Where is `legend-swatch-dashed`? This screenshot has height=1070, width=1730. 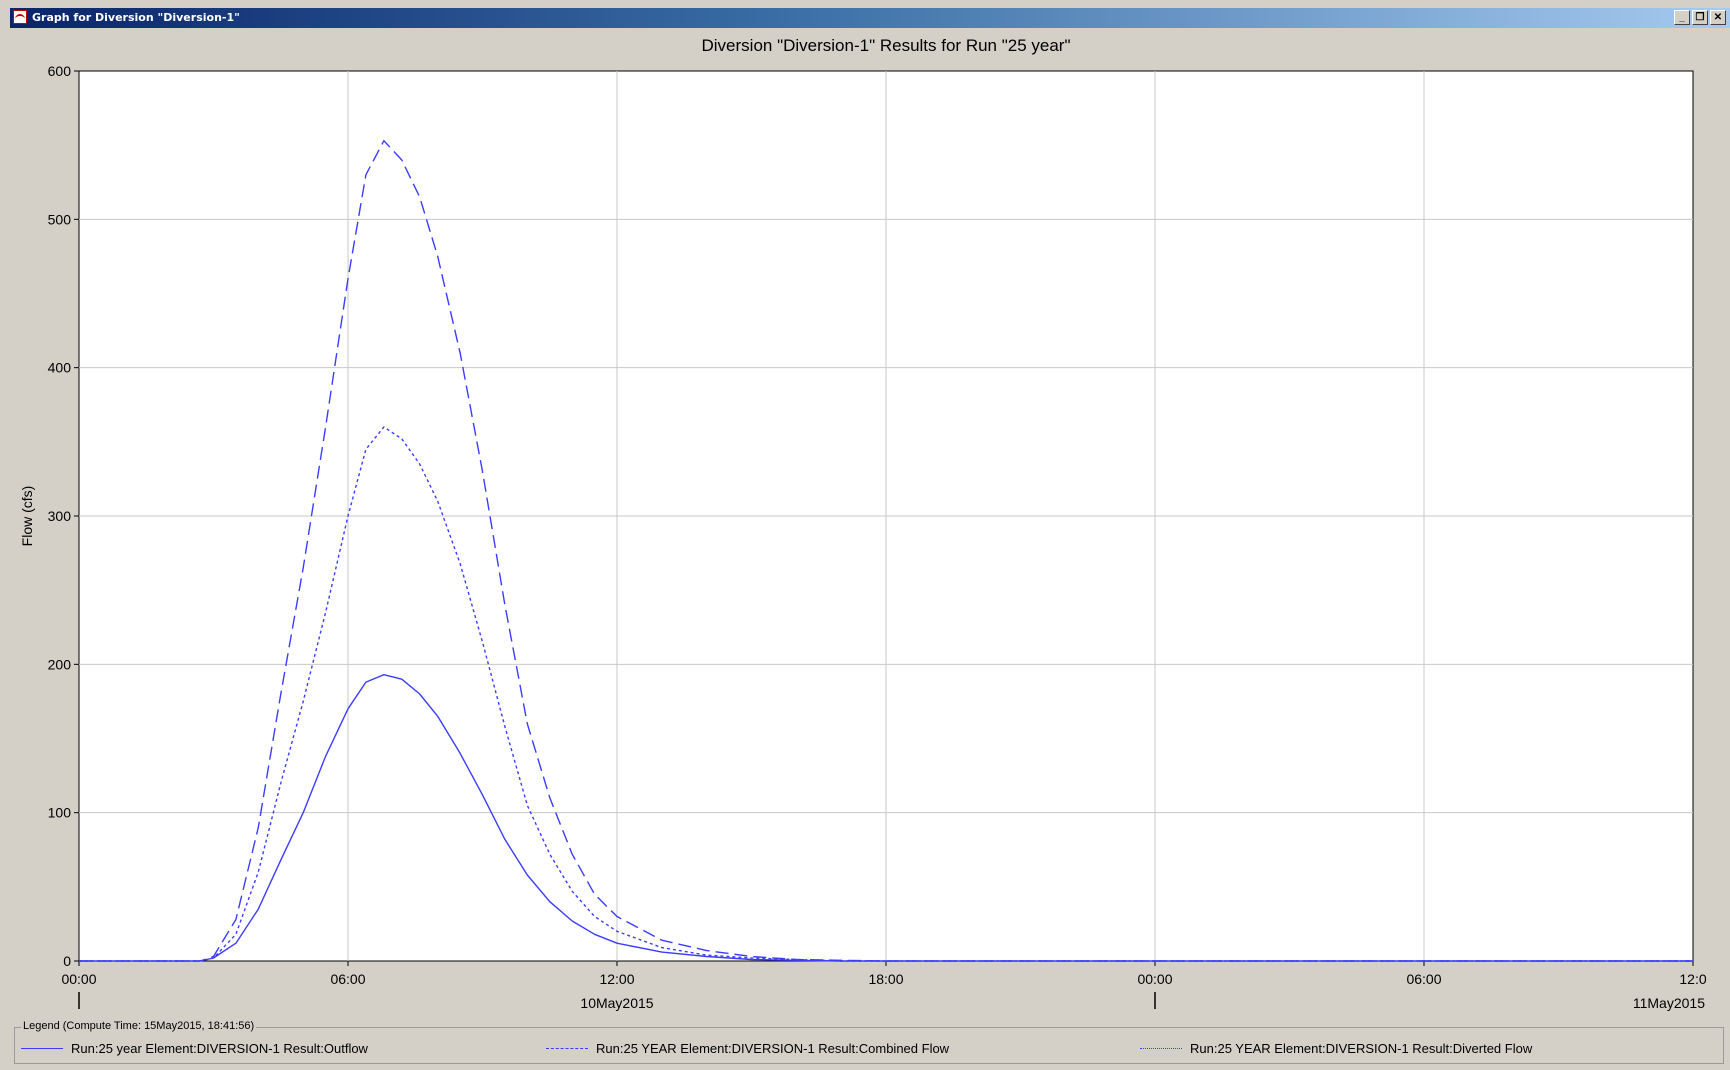
legend-swatch-dashed is located at coordinates (567, 1048).